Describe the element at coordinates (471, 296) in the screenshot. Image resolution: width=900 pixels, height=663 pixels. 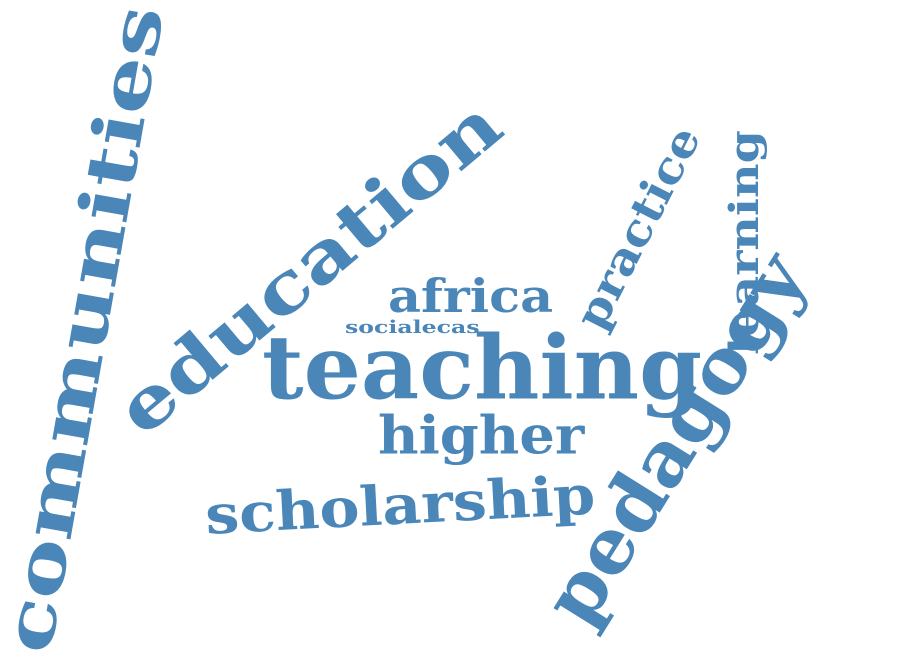
I see `word-africa: africa` at that location.